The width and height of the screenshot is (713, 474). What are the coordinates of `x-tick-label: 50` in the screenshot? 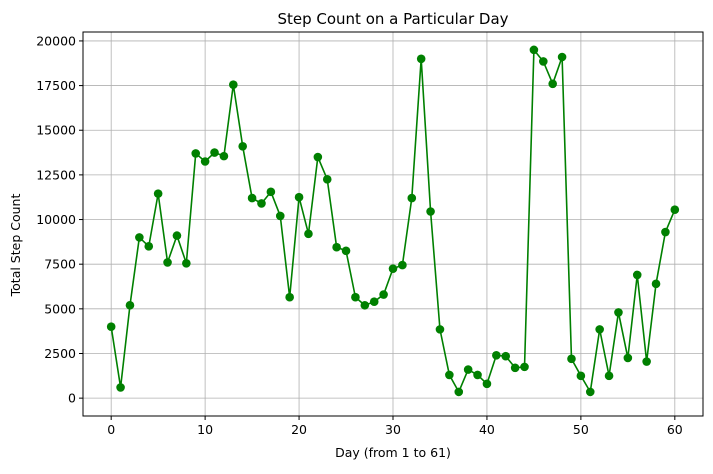 It's located at (581, 429).